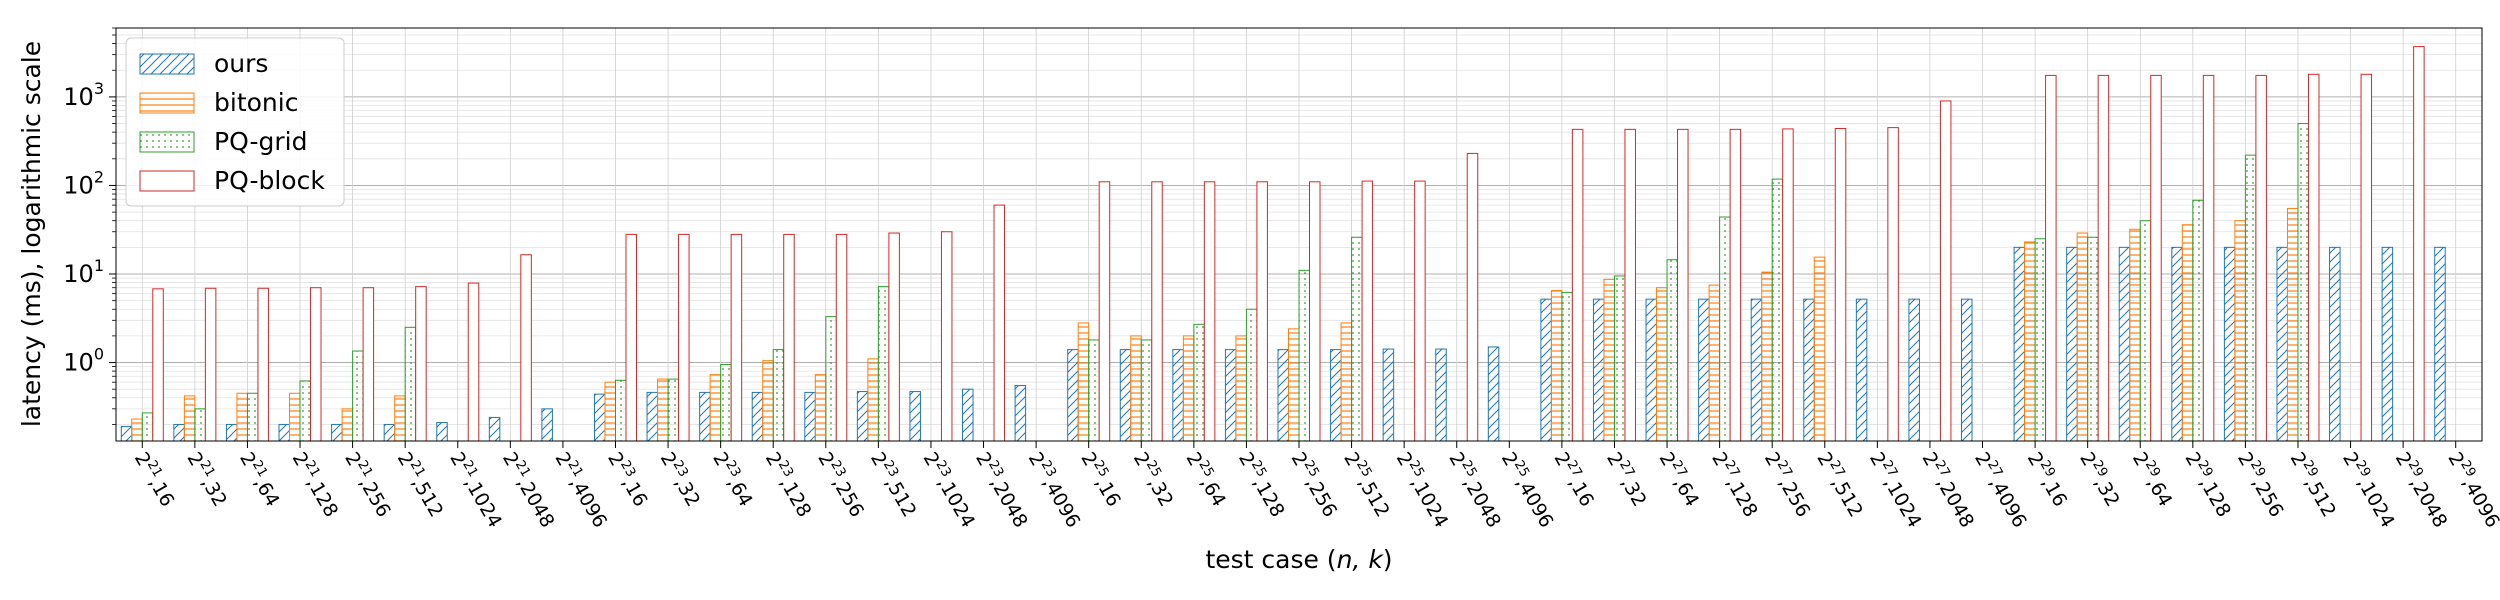 Image resolution: width=2500 pixels, height=600 pixels. What do you see at coordinates (235, 122) in the screenshot?
I see `legend-frame` at bounding box center [235, 122].